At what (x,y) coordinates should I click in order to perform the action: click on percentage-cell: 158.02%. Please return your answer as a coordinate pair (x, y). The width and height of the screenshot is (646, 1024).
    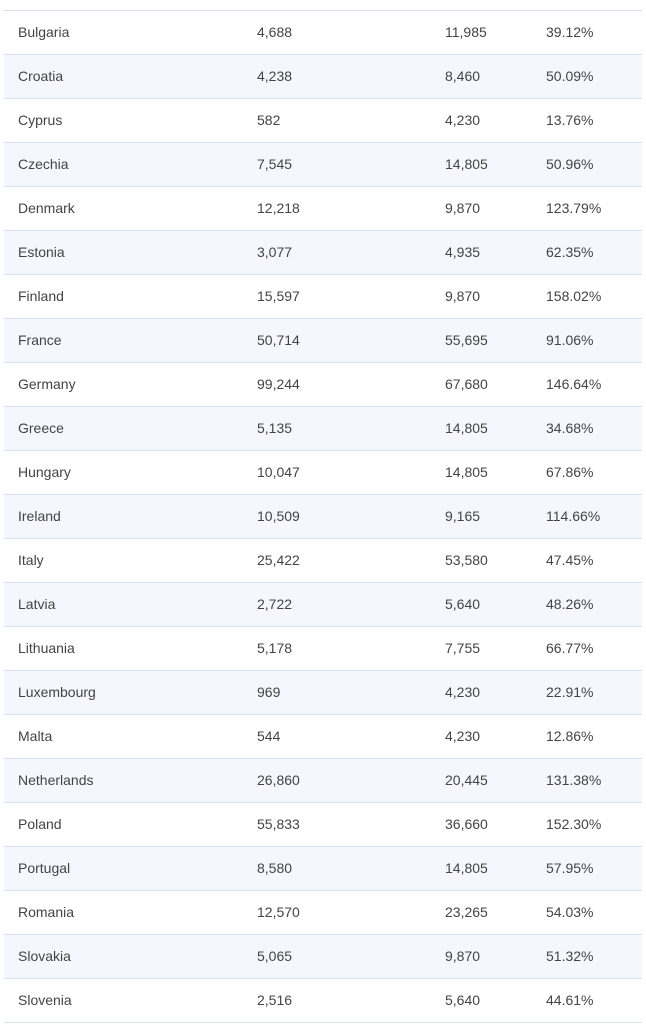
    Looking at the image, I should click on (574, 296).